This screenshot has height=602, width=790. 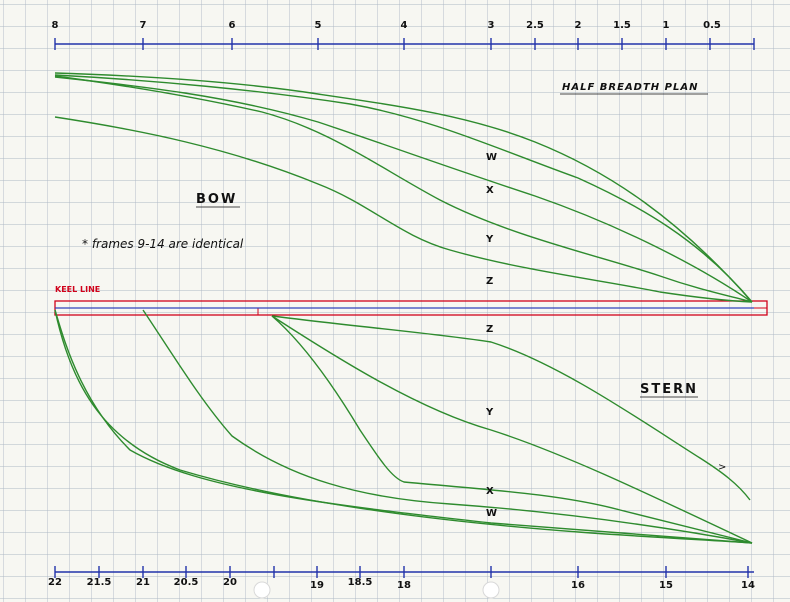 I want to click on top-tick-label: 2.5, so click(x=535, y=25).